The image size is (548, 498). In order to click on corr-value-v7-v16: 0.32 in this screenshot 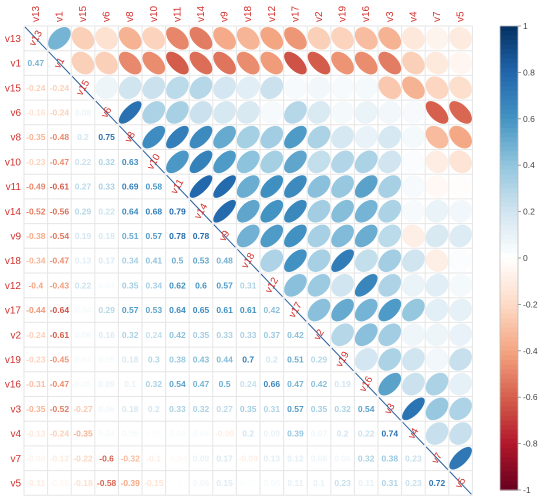, I will do `click(366, 458)`.